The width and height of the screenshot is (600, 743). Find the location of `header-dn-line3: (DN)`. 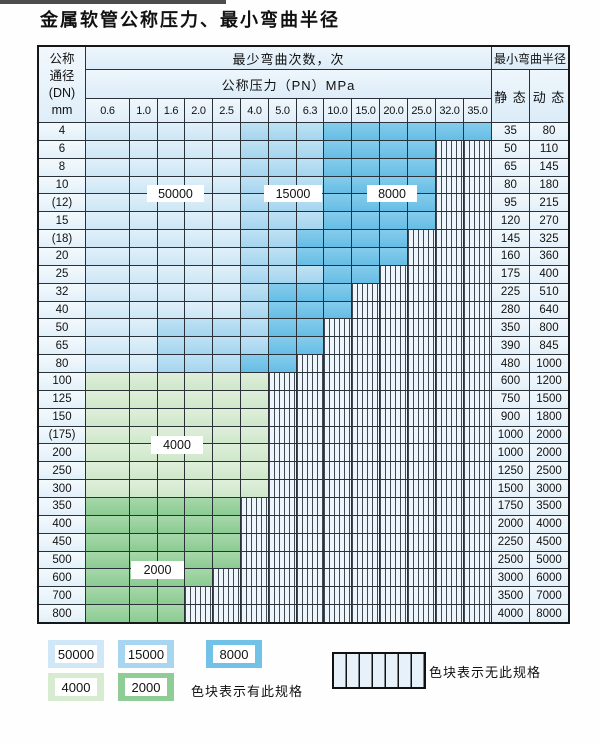

header-dn-line3: (DN) is located at coordinates (62, 92).